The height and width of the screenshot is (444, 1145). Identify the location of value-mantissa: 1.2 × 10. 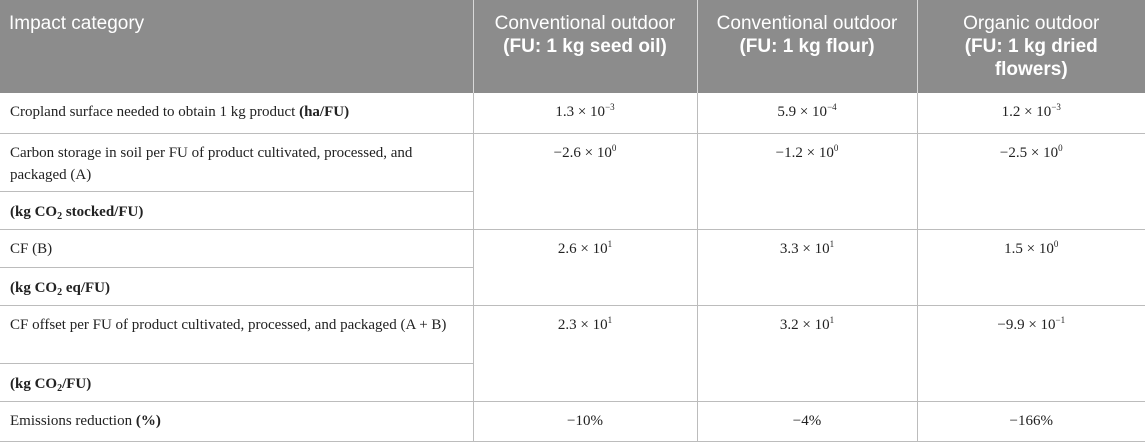
(1026, 112).